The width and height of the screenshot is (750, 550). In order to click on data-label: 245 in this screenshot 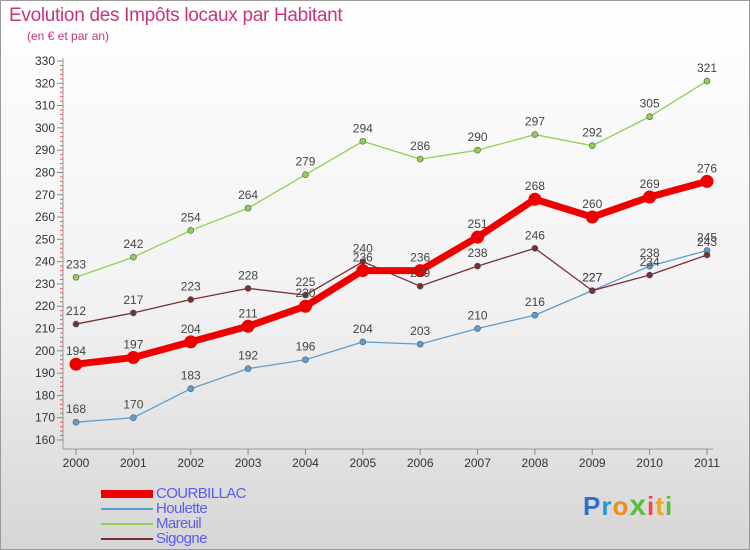, I will do `click(707, 238)`.